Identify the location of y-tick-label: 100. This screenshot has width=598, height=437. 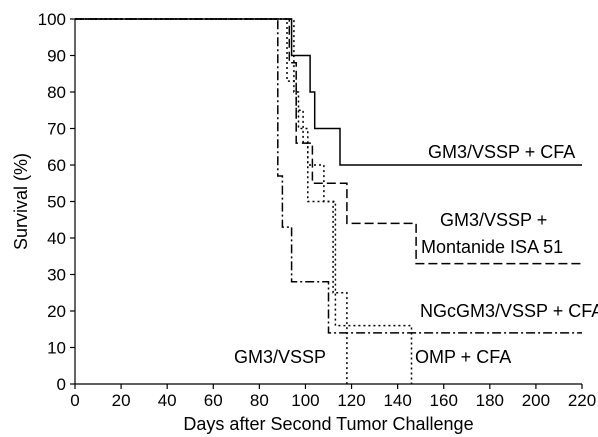
(52, 19).